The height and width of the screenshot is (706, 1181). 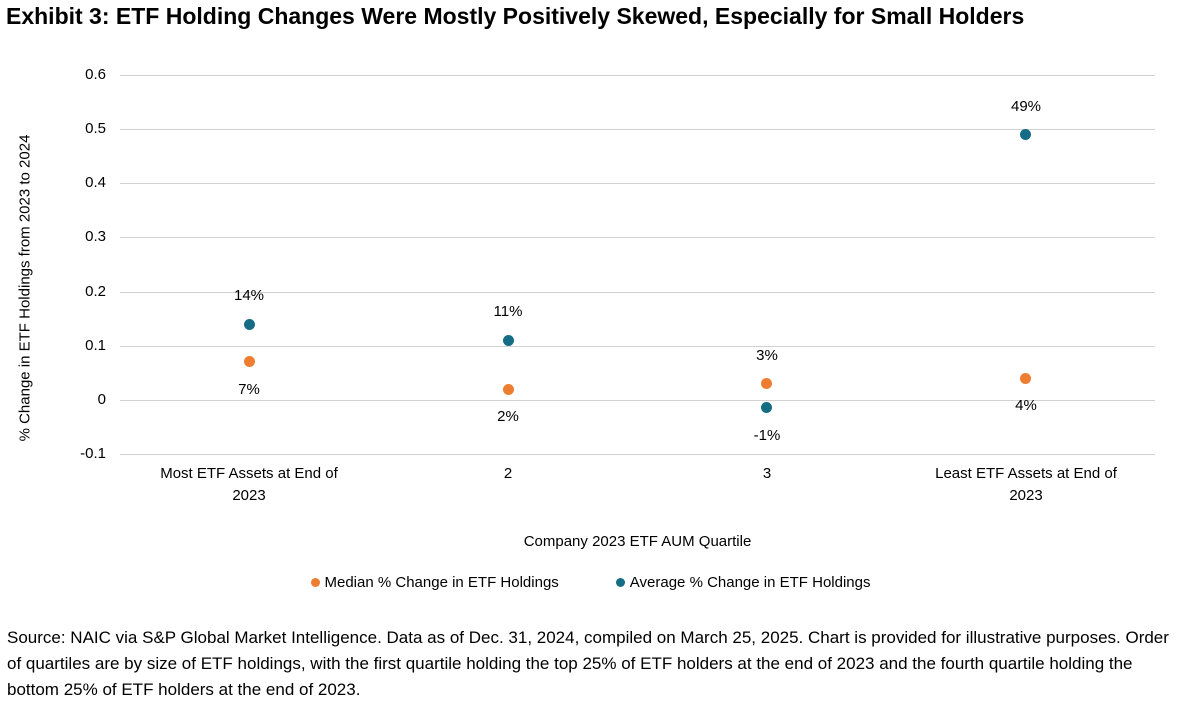 I want to click on data-point-label: -1%, so click(x=767, y=435).